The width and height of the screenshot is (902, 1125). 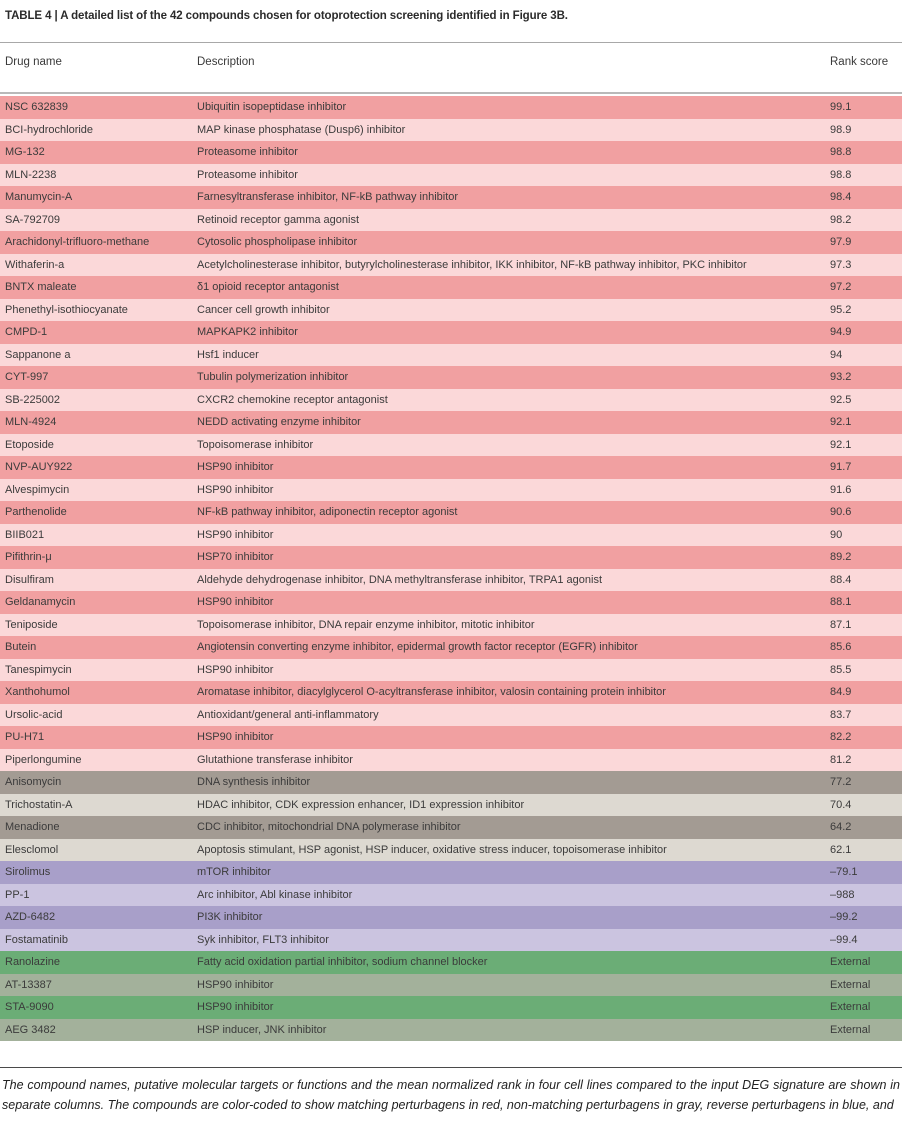 I want to click on table-row: Sappanone a Hsf1 inducer 94, so click(x=451, y=354).